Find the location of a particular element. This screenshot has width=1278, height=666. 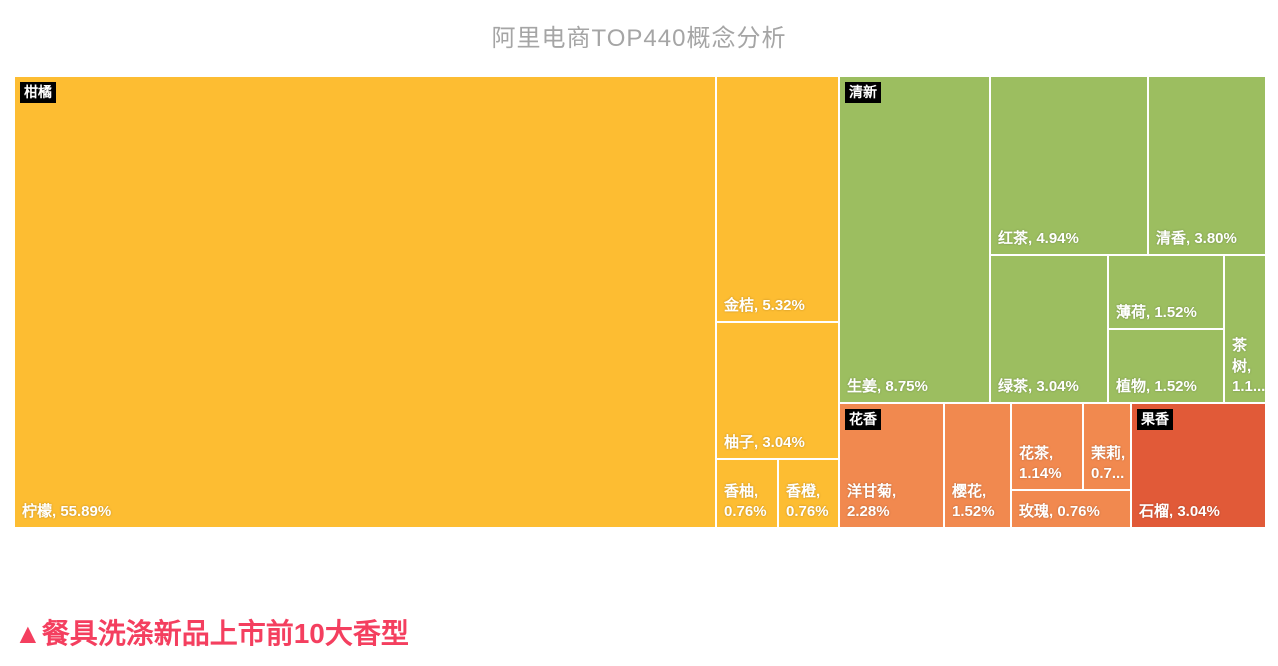

treemap-cell-xiangcheng: 香橙, 0.76% is located at coordinates (808, 493).